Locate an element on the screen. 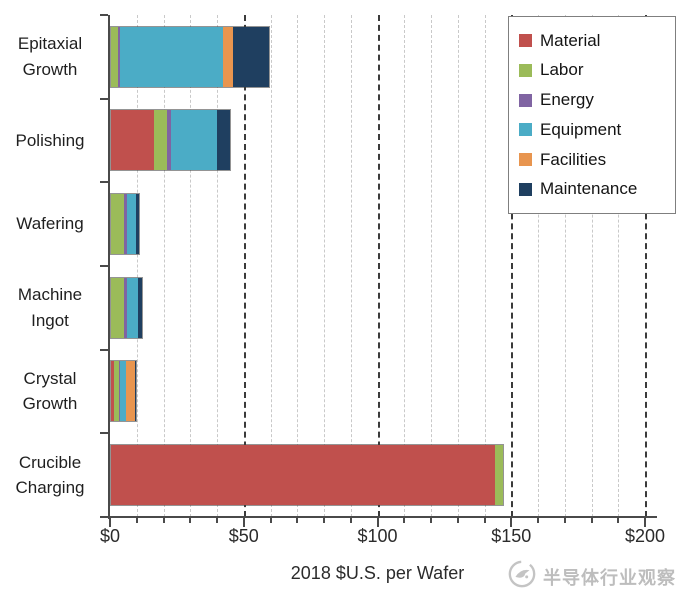 The image size is (680, 599). bar-crucible-charging is located at coordinates (307, 475).